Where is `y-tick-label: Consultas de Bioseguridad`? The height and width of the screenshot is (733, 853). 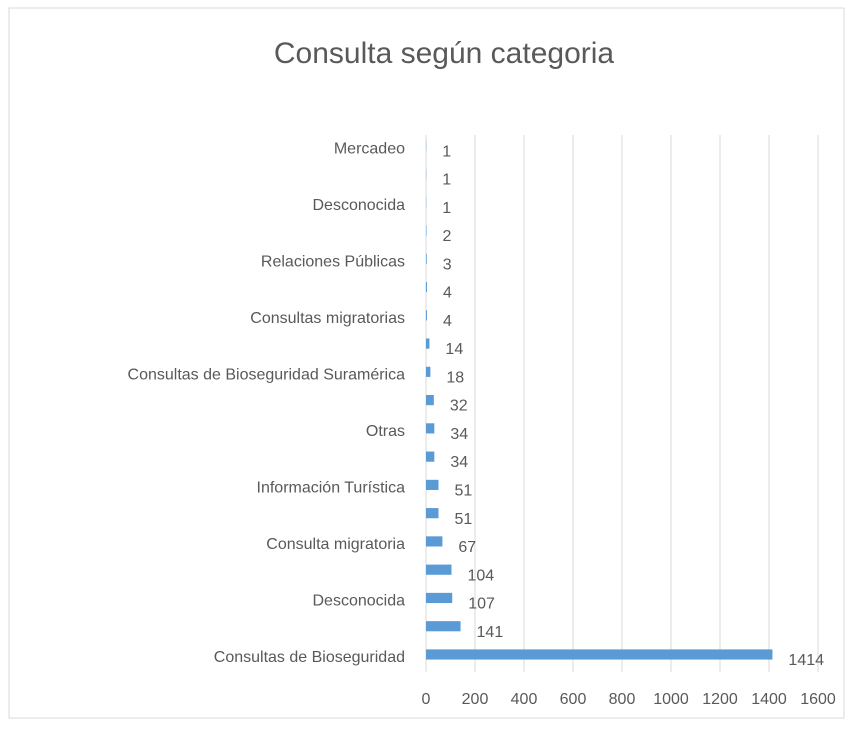
y-tick-label: Consultas de Bioseguridad is located at coordinates (309, 657).